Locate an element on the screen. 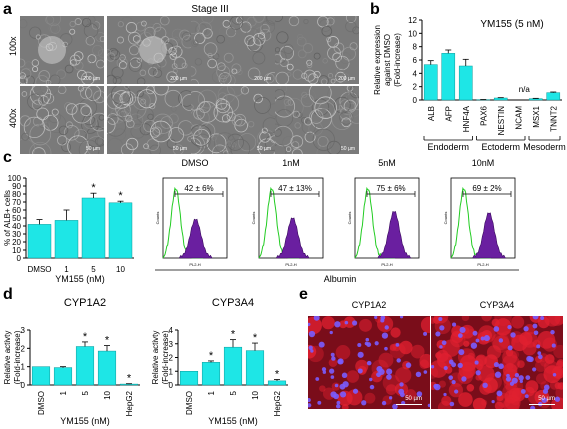 This screenshot has height=429, width=567. group-label: Endoderm is located at coordinates (448, 147).